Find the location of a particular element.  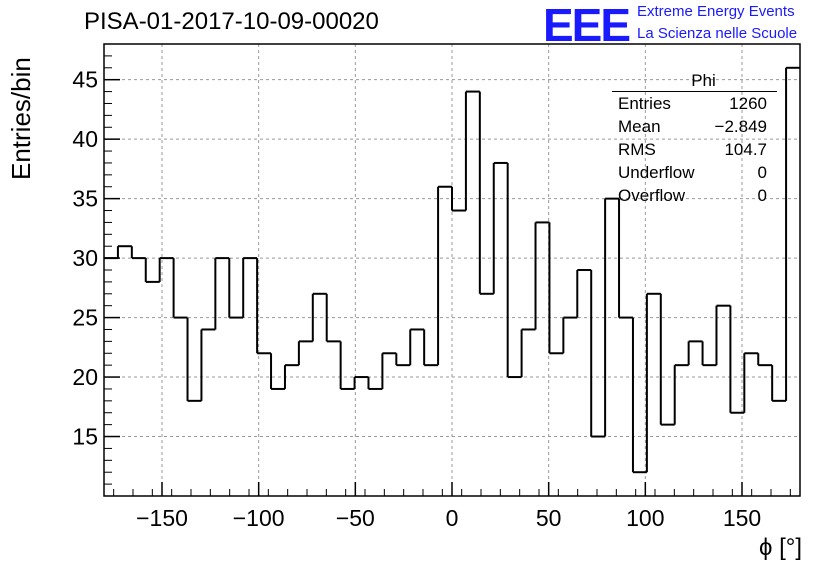

x-tick-label: 50 is located at coordinates (549, 518).